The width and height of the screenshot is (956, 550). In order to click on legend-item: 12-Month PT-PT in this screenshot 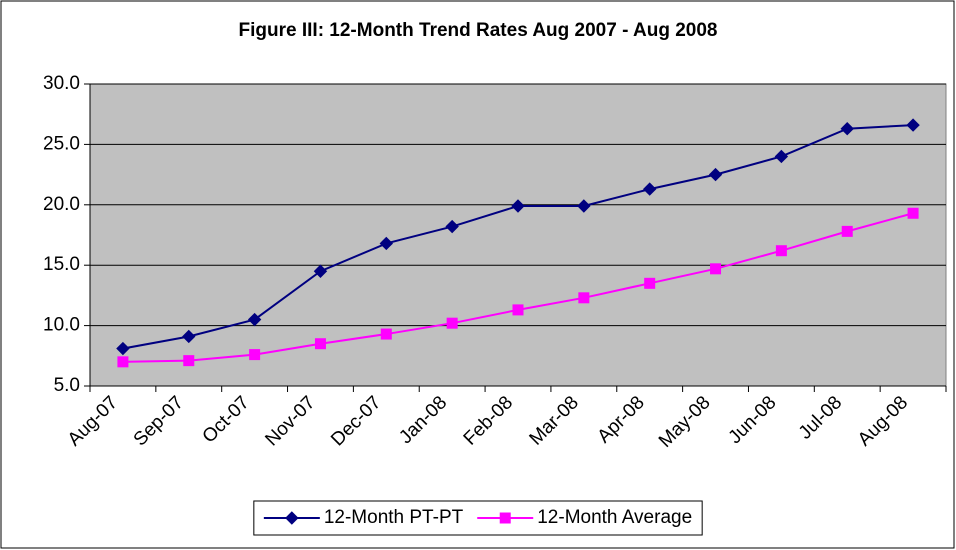, I will do `click(363, 517)`.